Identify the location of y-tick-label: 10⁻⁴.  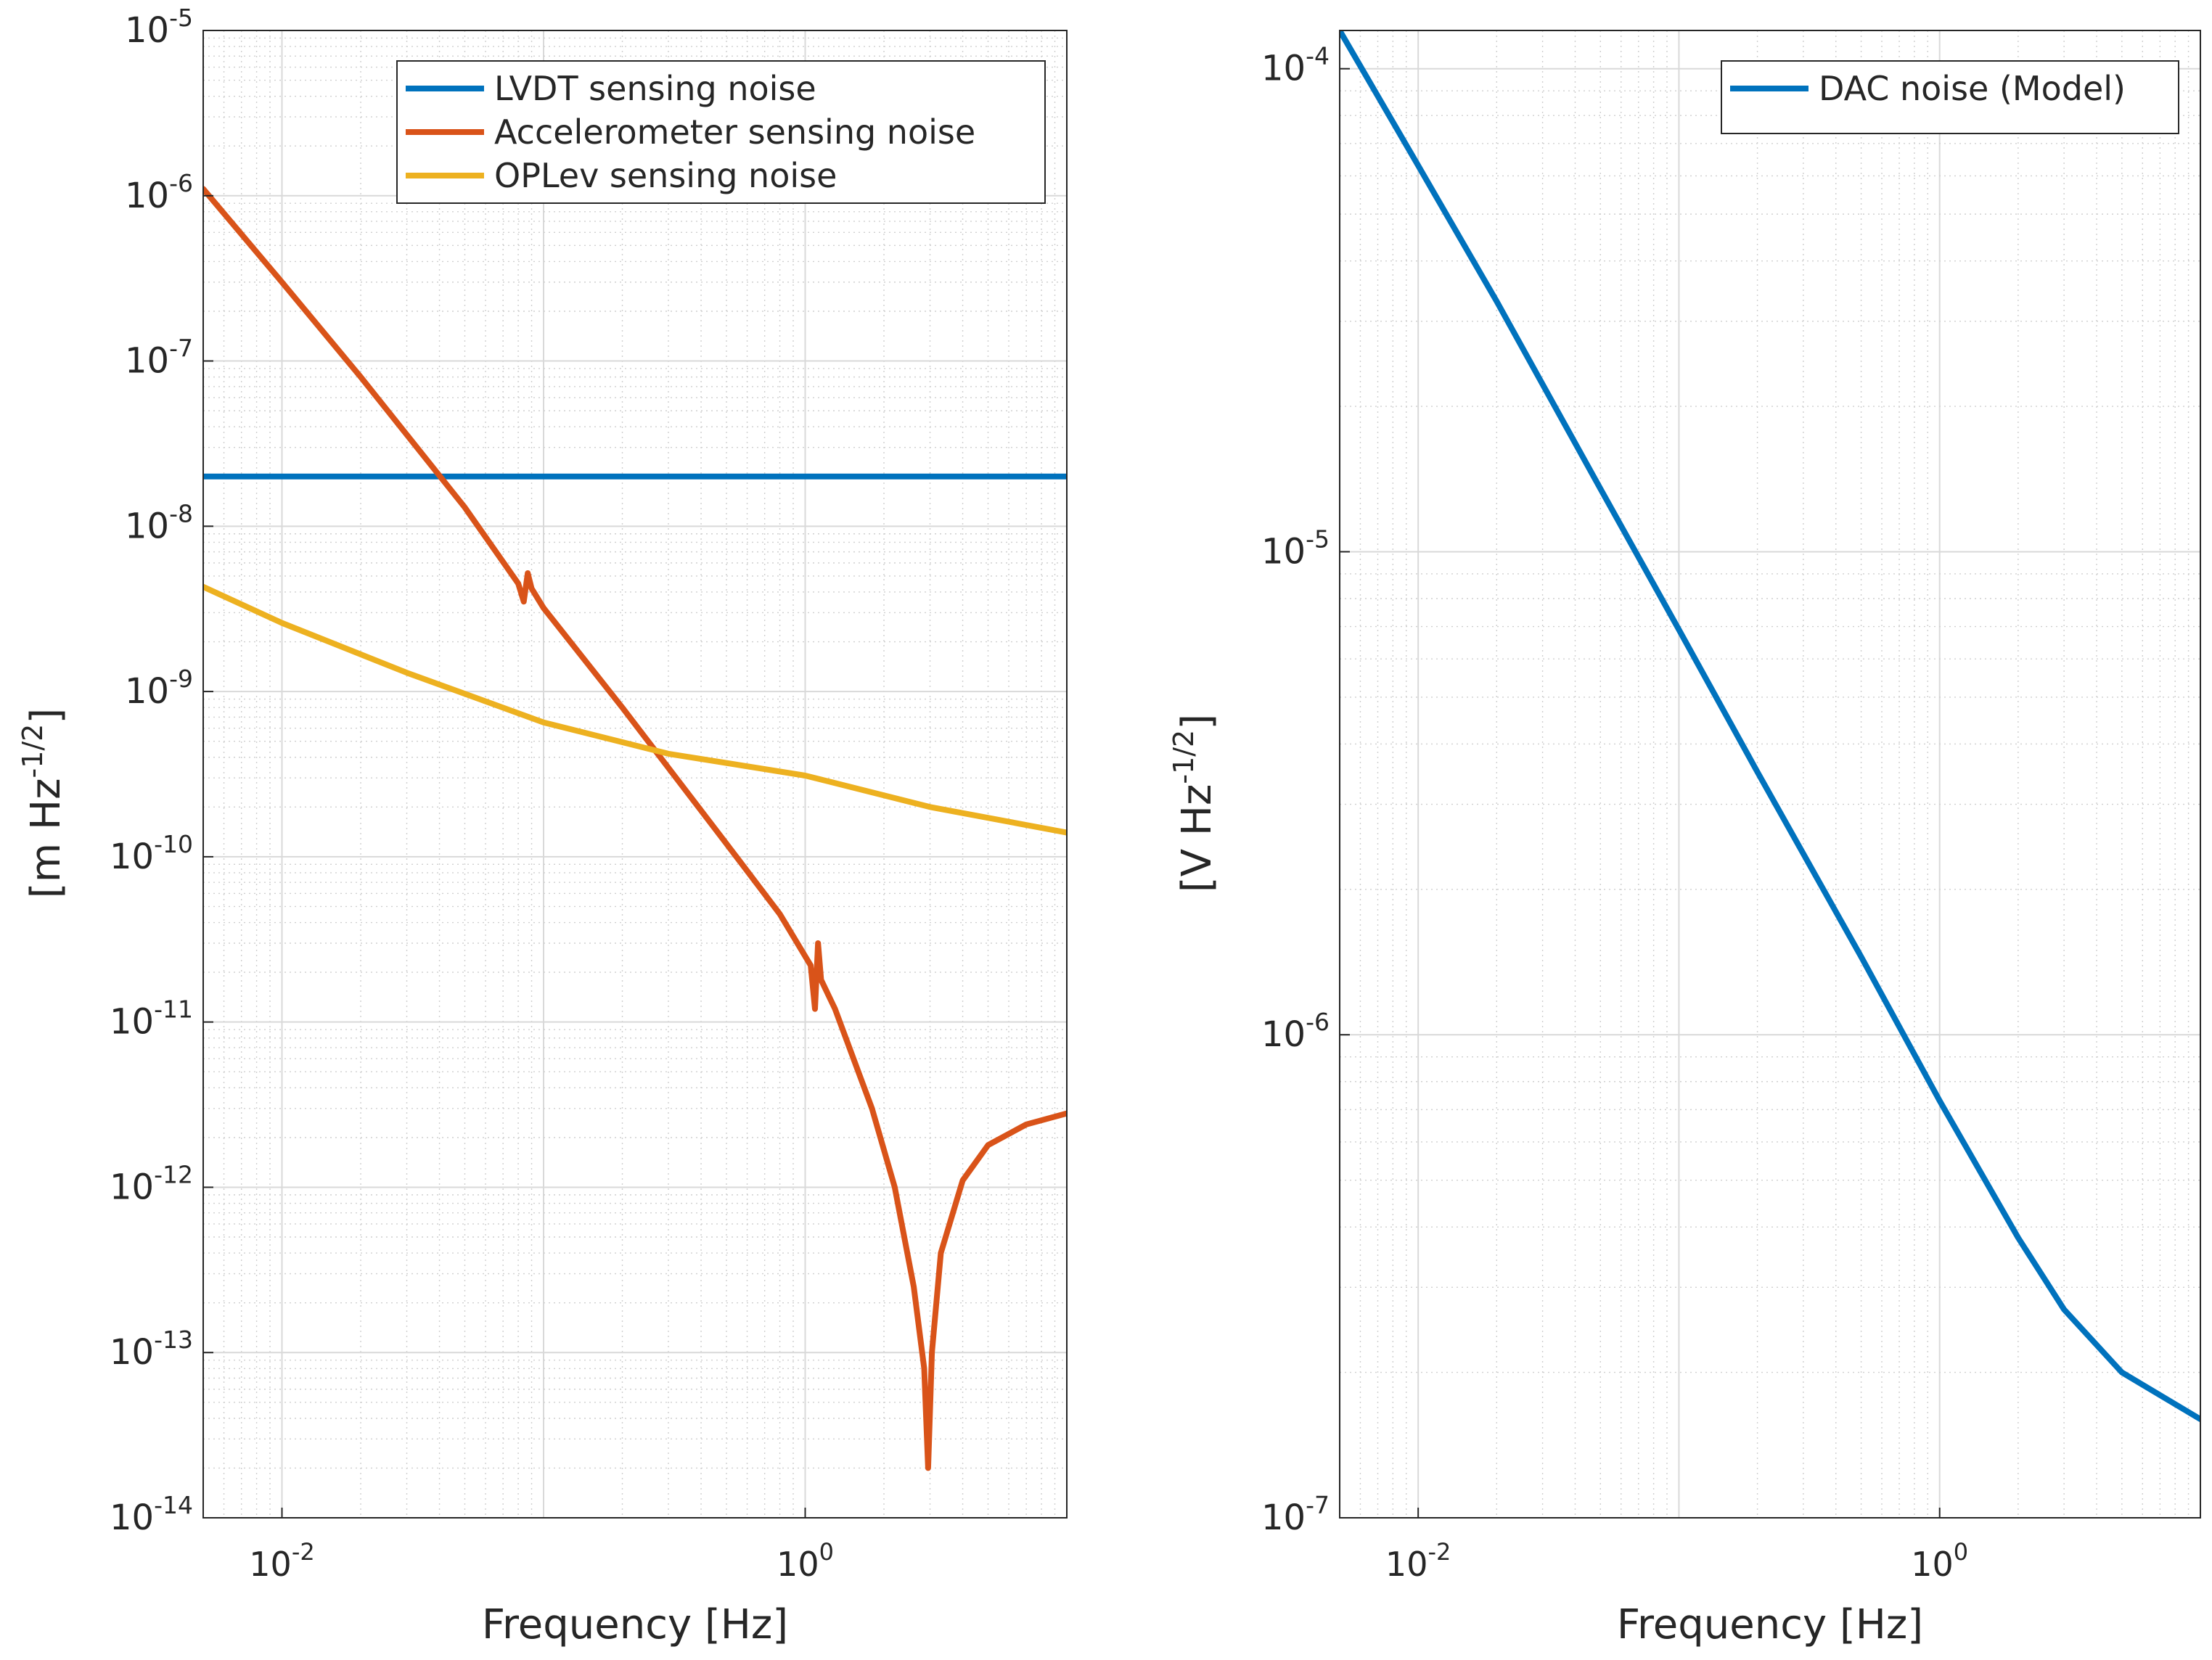
(1295, 65).